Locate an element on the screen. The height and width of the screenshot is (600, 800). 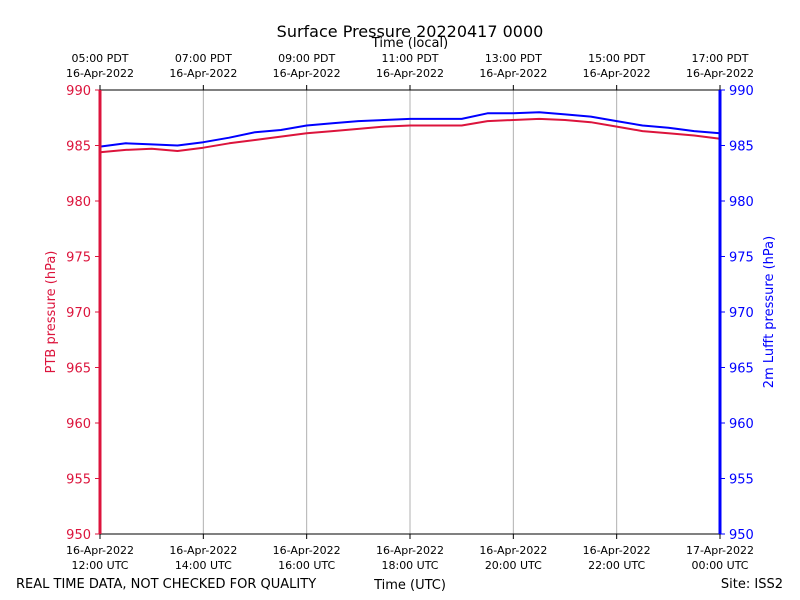
series-lines is located at coordinates (410, 132).